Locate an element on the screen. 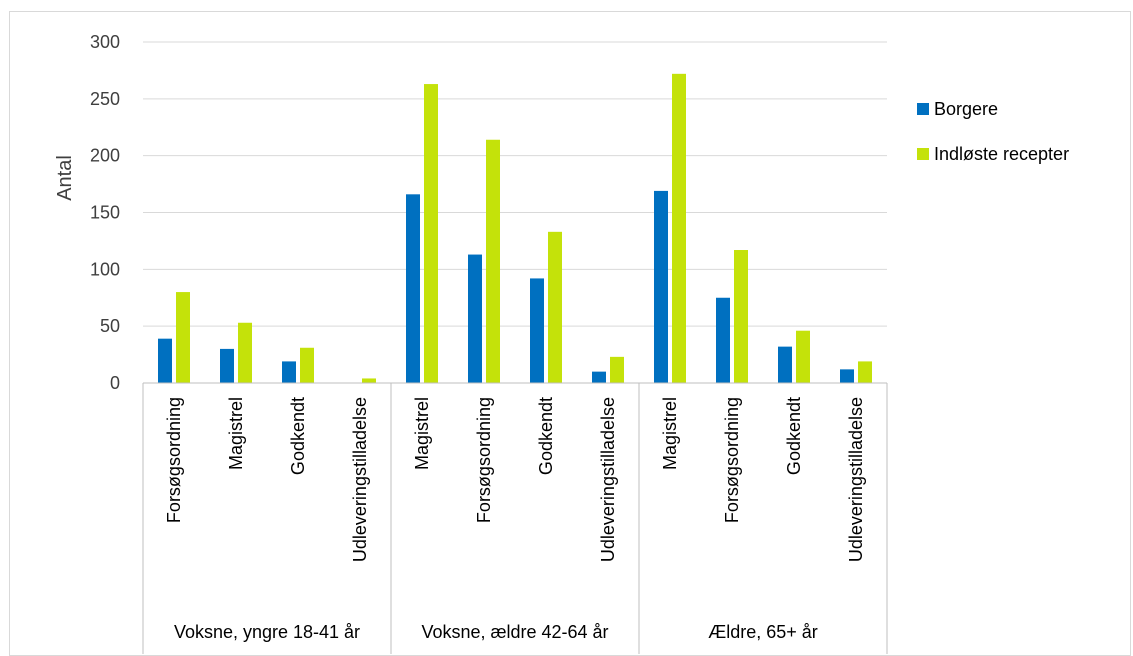 The image size is (1133, 656). y-axis-ticks: 0 50 100 150 200 250 300 is located at coordinates (105, 212).